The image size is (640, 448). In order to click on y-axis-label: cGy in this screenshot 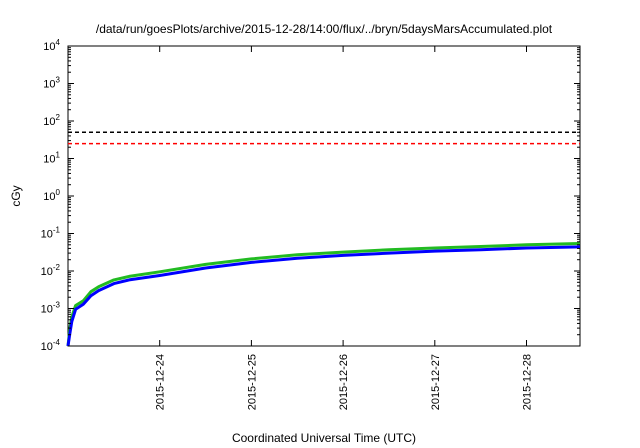, I will do `click(16, 195)`.